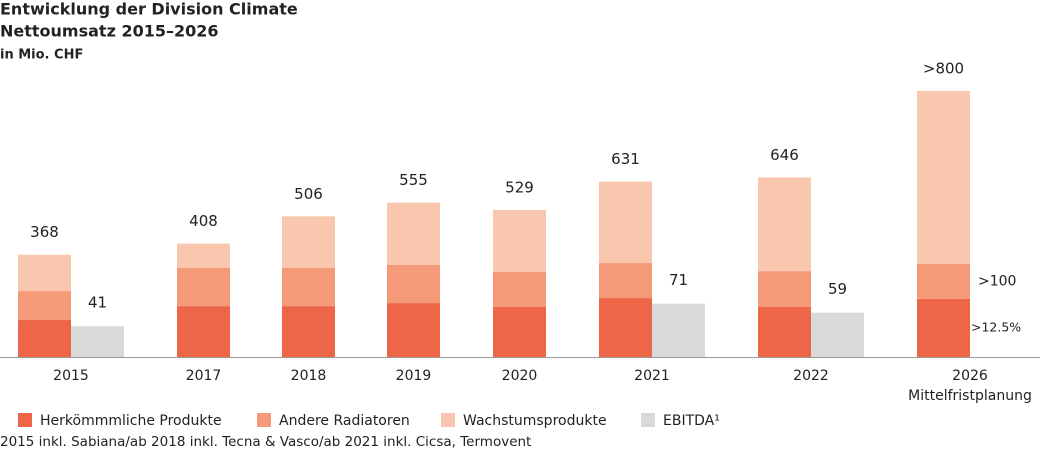  Describe the element at coordinates (203, 221) in the screenshot. I see `total-label: 408` at that location.